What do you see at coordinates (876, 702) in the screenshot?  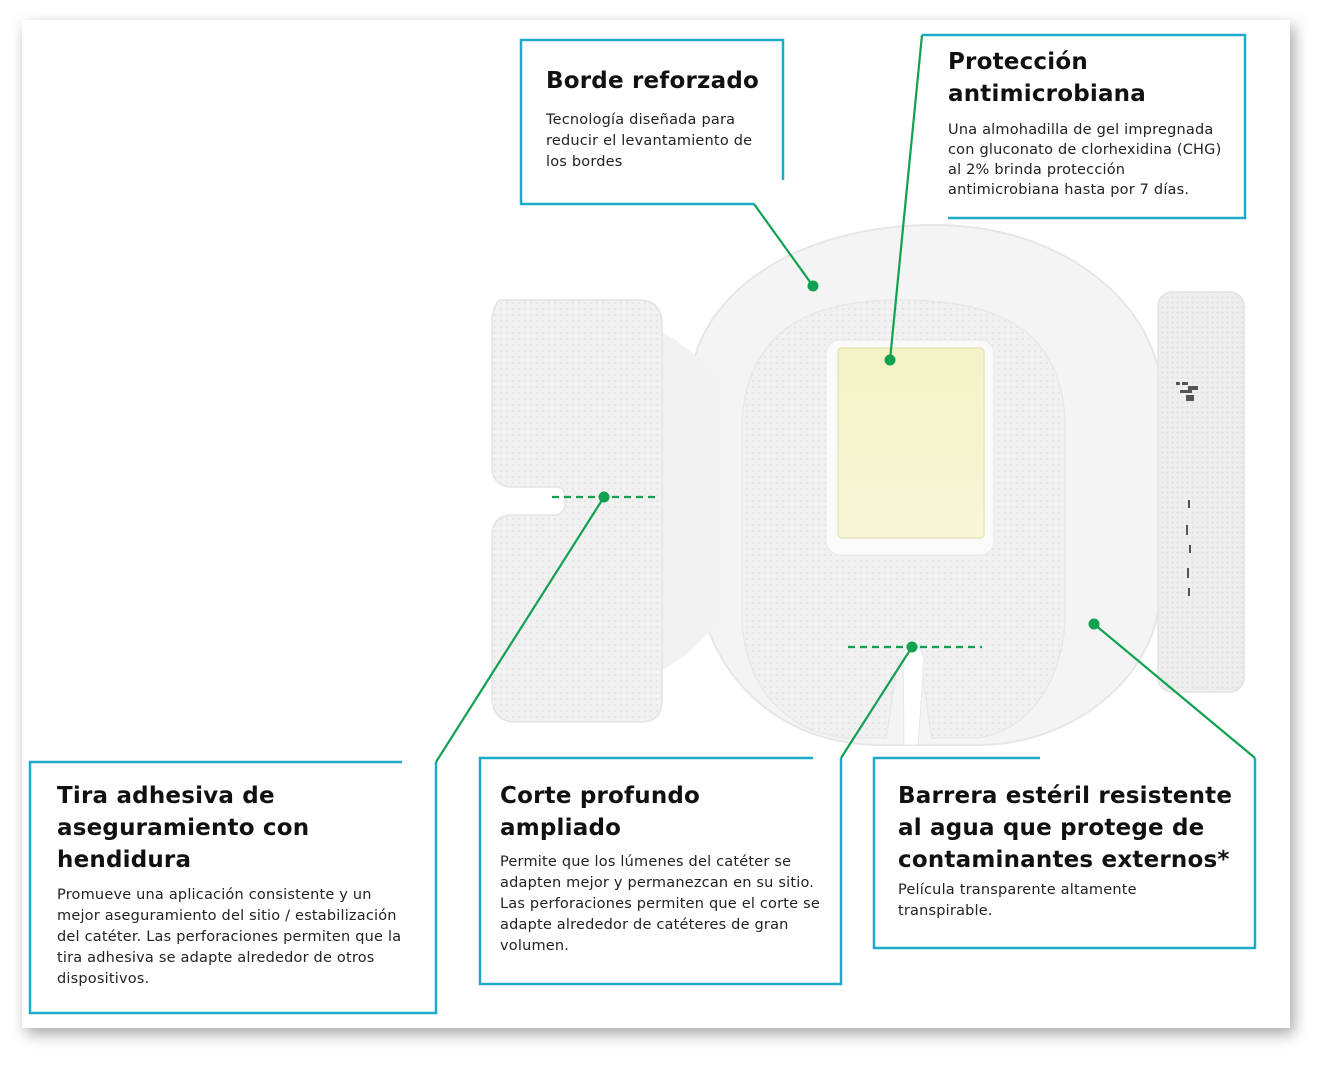 I see `leader-cut` at bounding box center [876, 702].